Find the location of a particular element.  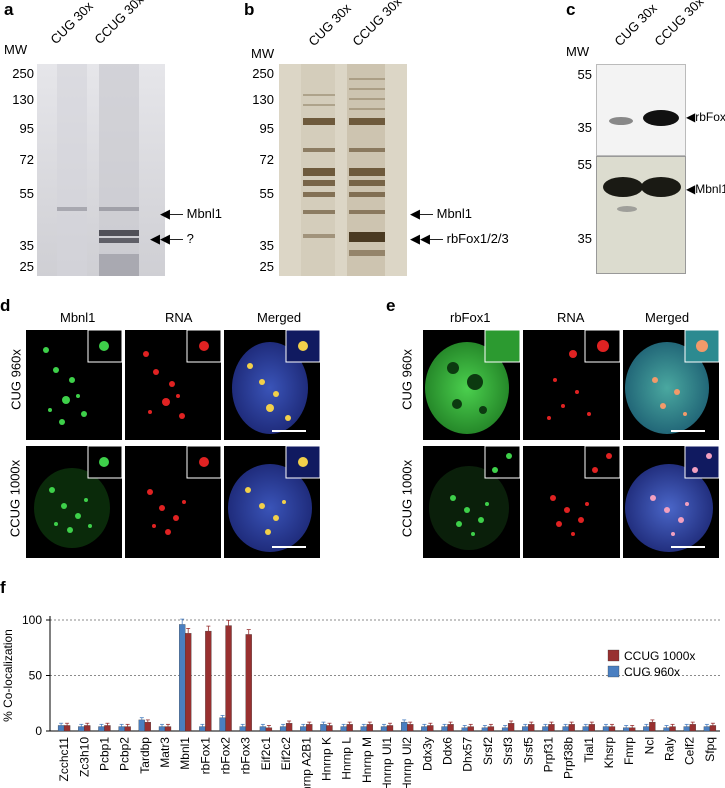

panel-label-a: a is located at coordinates (9, 9).